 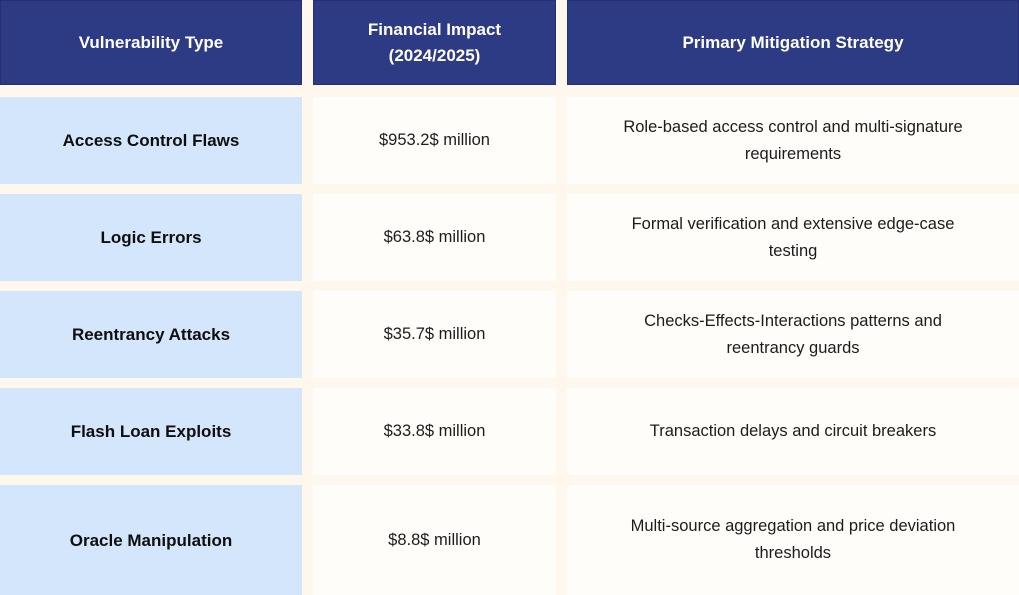 What do you see at coordinates (793, 431) in the screenshot?
I see `strategy-cell: Transaction delays and circuit breakers` at bounding box center [793, 431].